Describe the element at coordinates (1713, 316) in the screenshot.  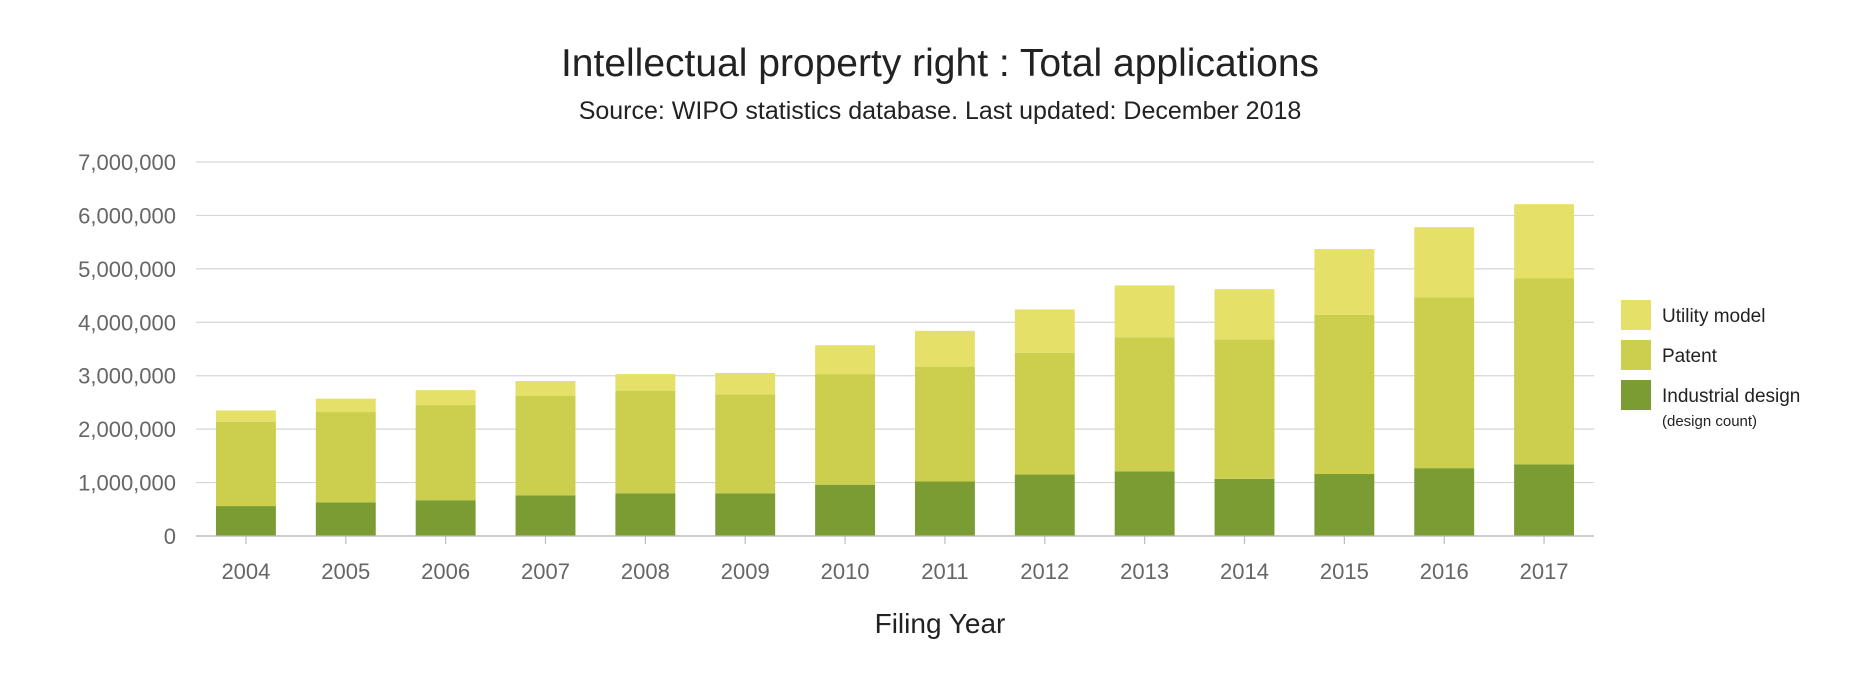
I see `legend-label: Utility model` at that location.